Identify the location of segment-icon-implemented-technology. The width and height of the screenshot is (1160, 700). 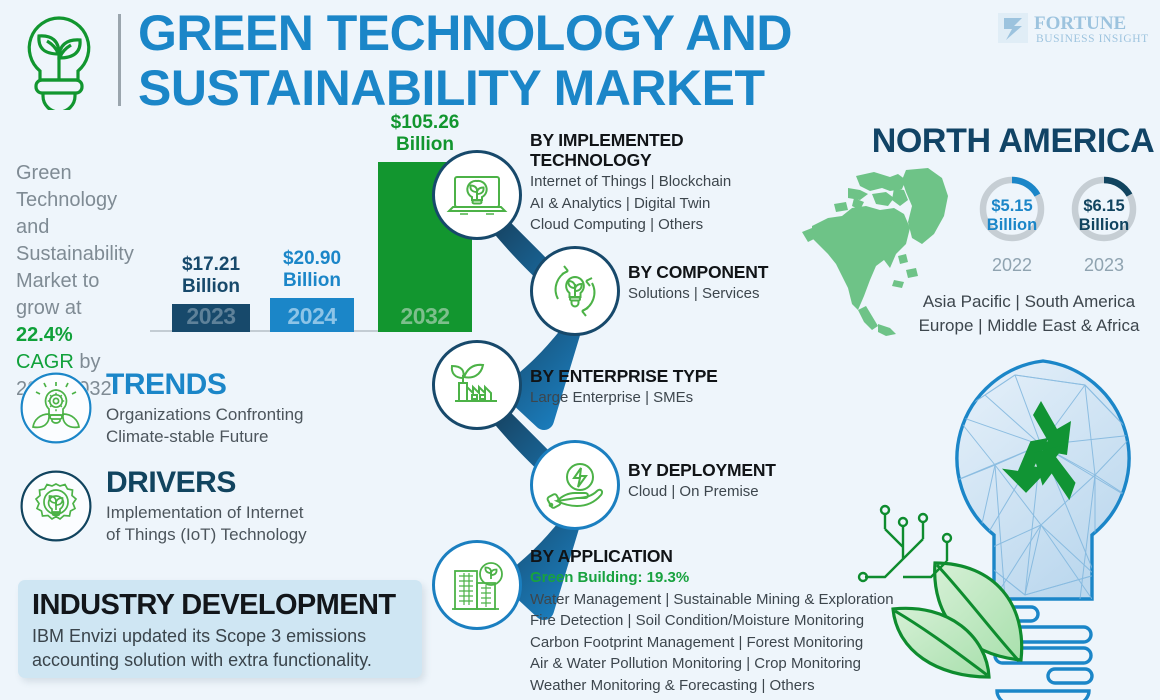
(477, 195).